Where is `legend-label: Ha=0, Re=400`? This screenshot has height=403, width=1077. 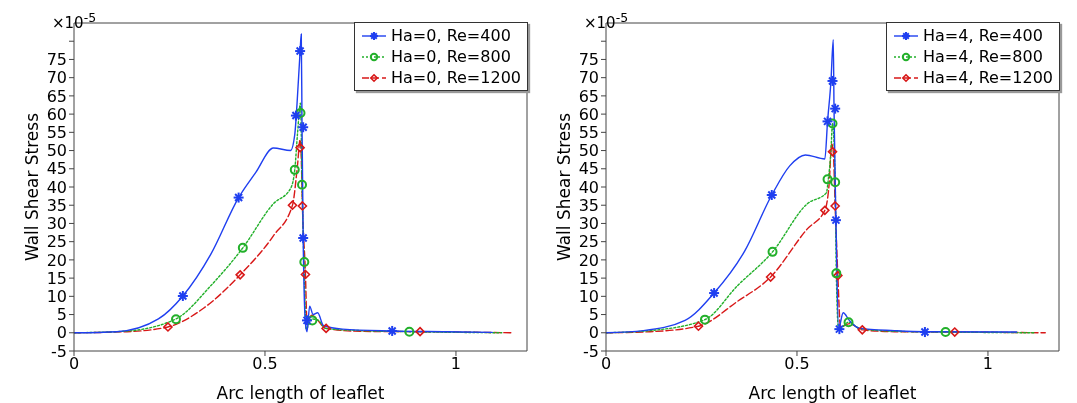
legend-label: Ha=0, Re=400 is located at coordinates (451, 35).